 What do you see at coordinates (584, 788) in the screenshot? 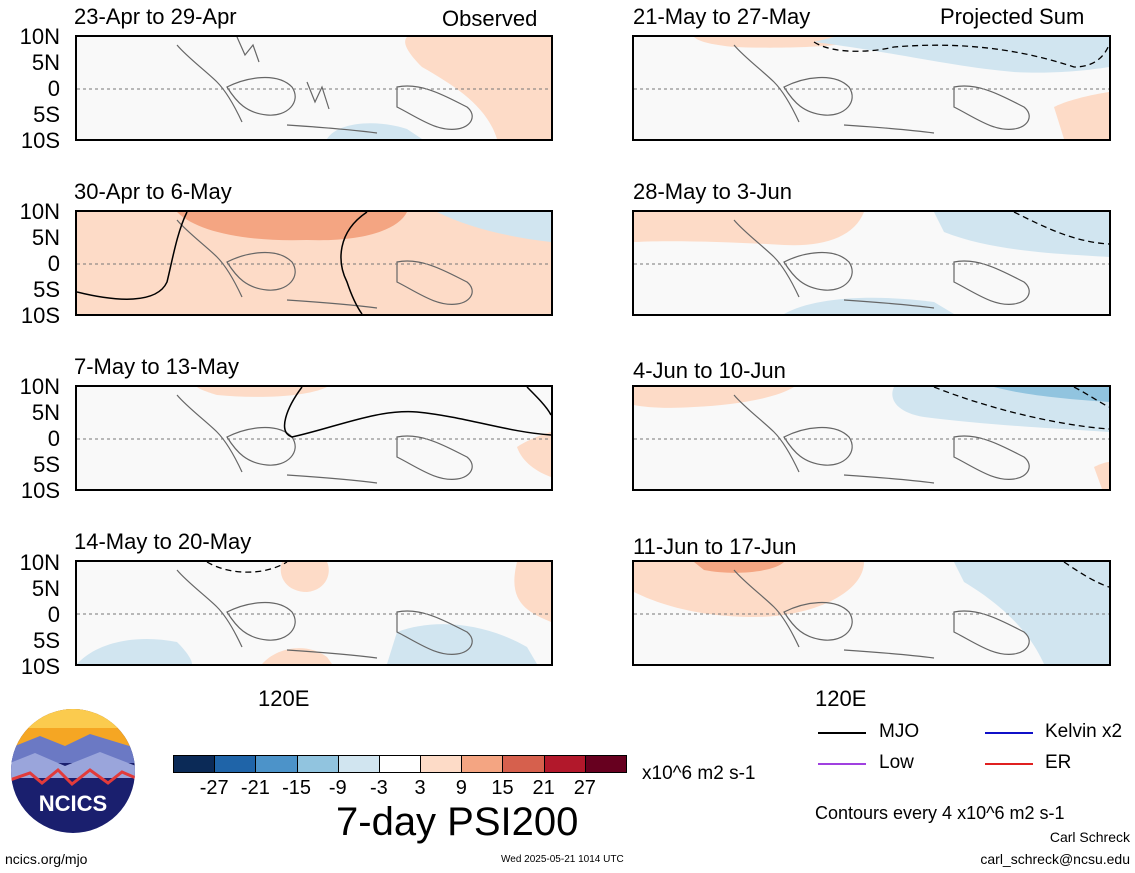
I see `colorbar-tick-label: 27` at bounding box center [584, 788].